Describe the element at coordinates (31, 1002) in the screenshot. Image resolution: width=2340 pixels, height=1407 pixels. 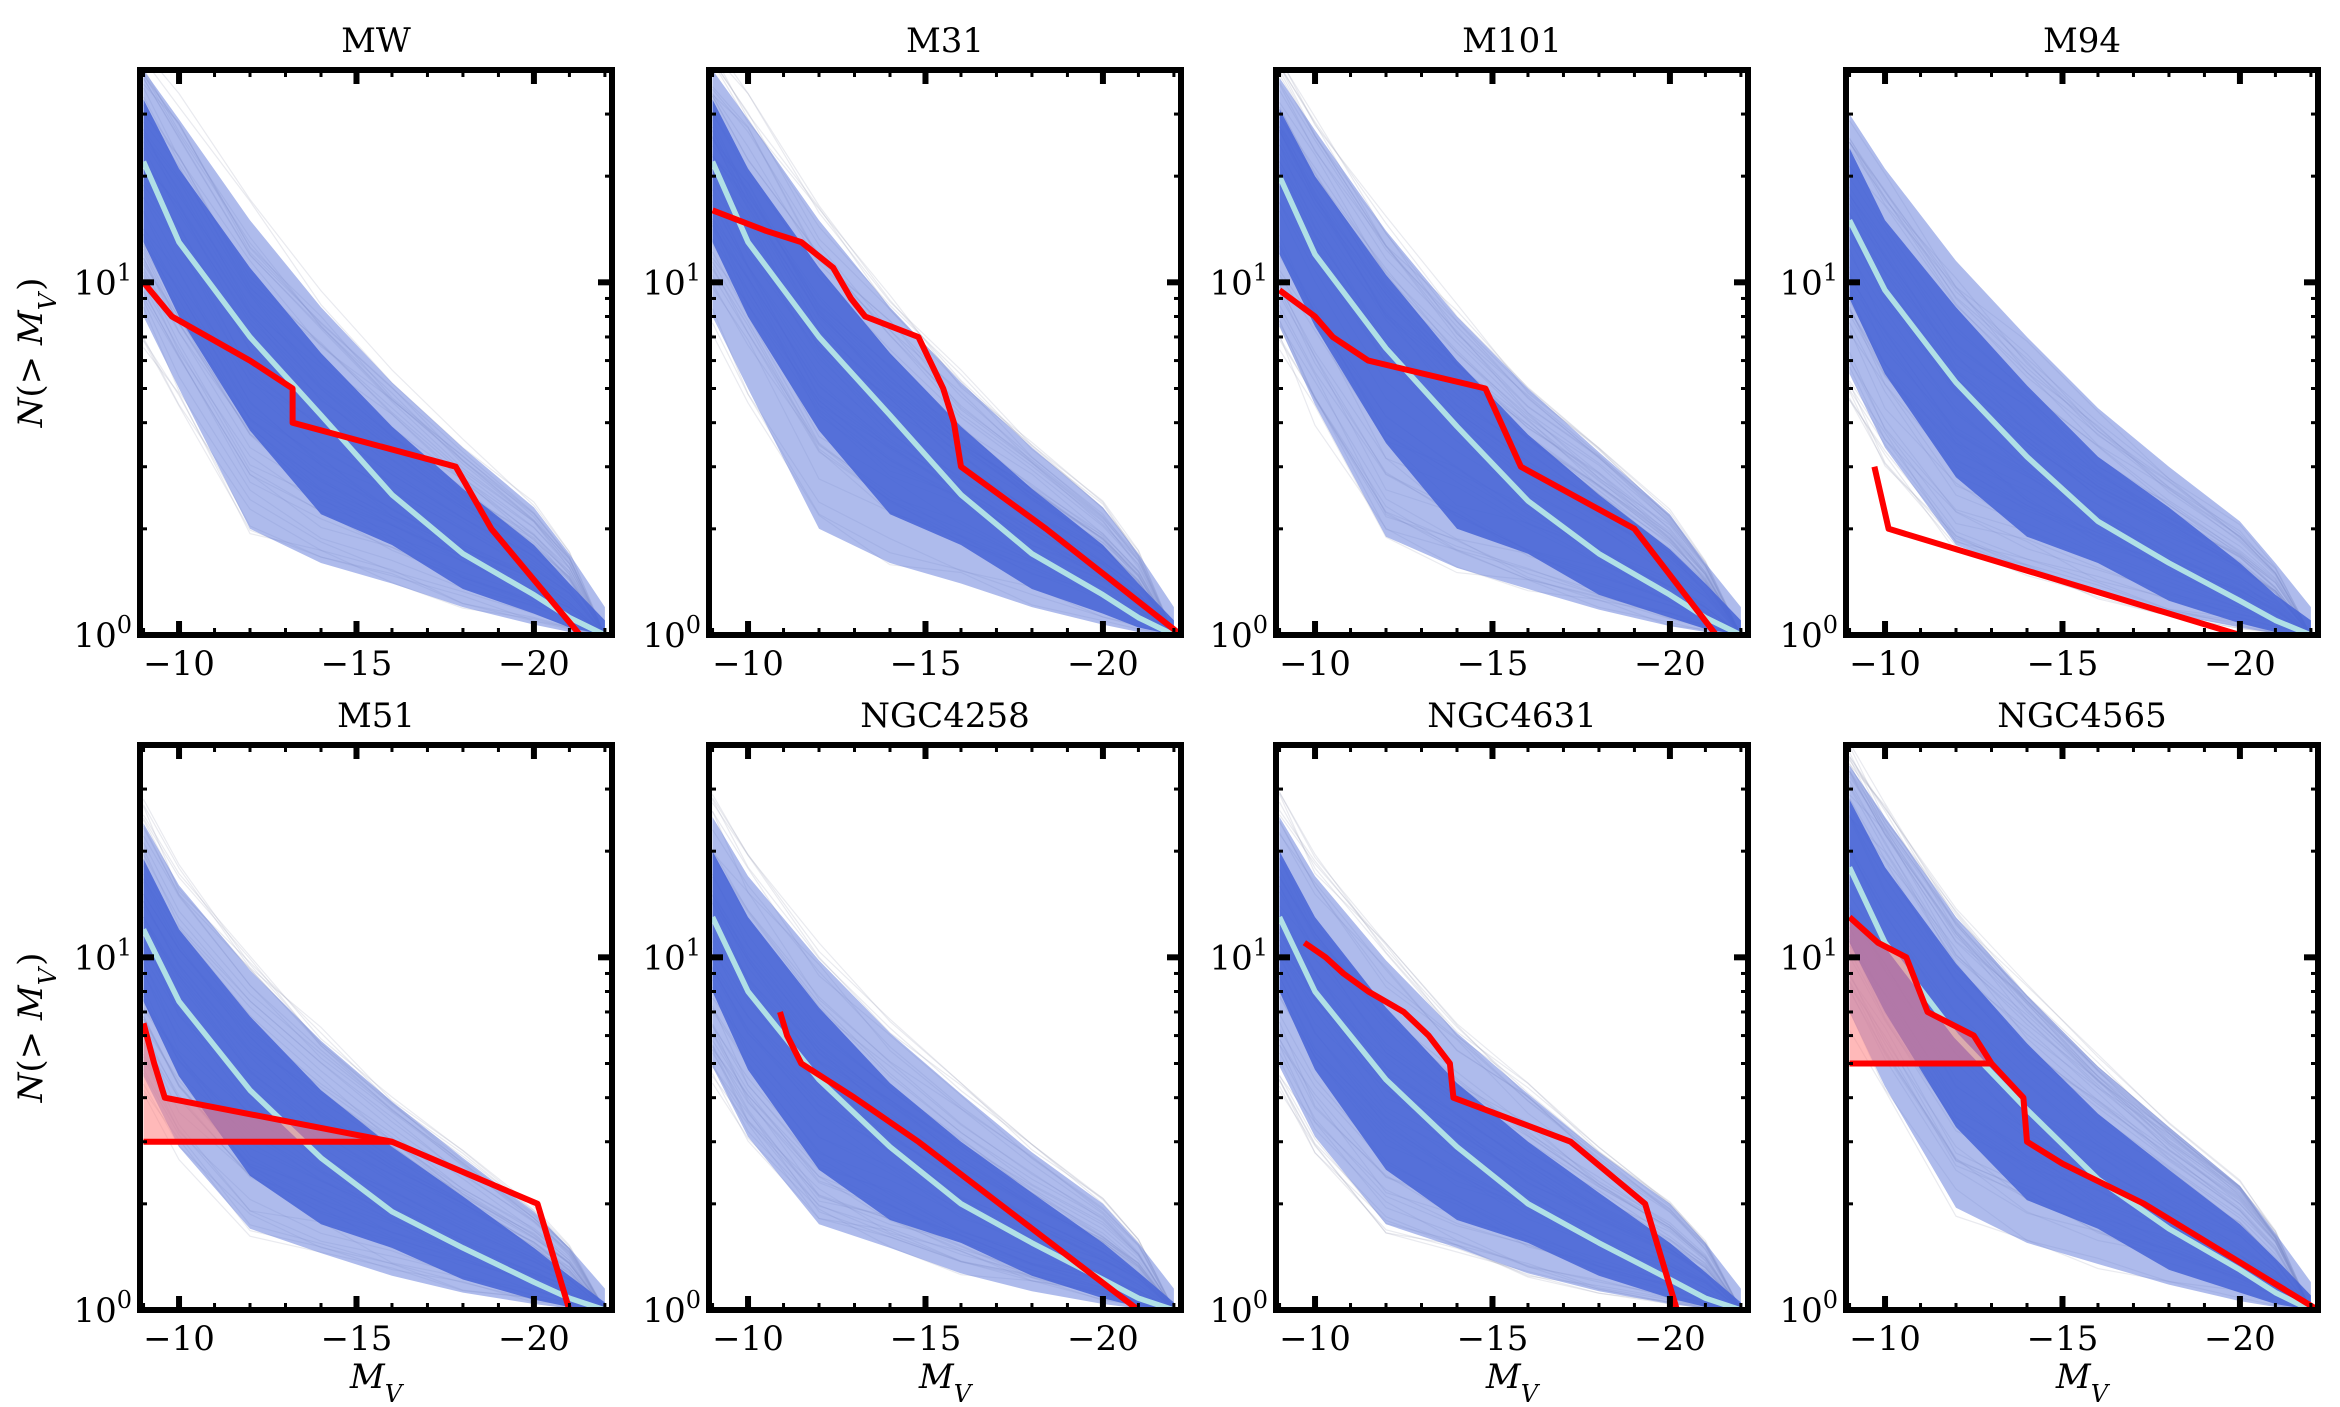
I see `y-label-m: M` at that location.